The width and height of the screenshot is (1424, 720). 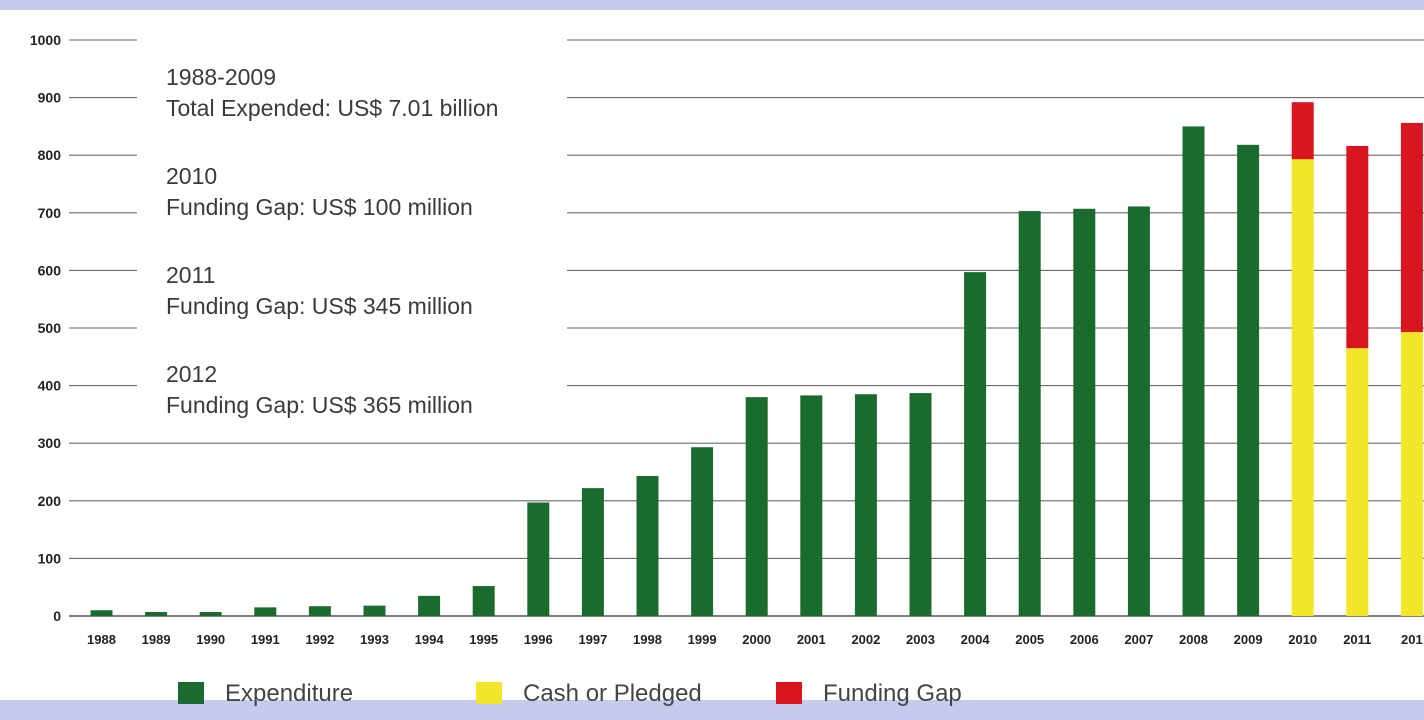 I want to click on annotation-year: 2012, so click(x=192, y=374).